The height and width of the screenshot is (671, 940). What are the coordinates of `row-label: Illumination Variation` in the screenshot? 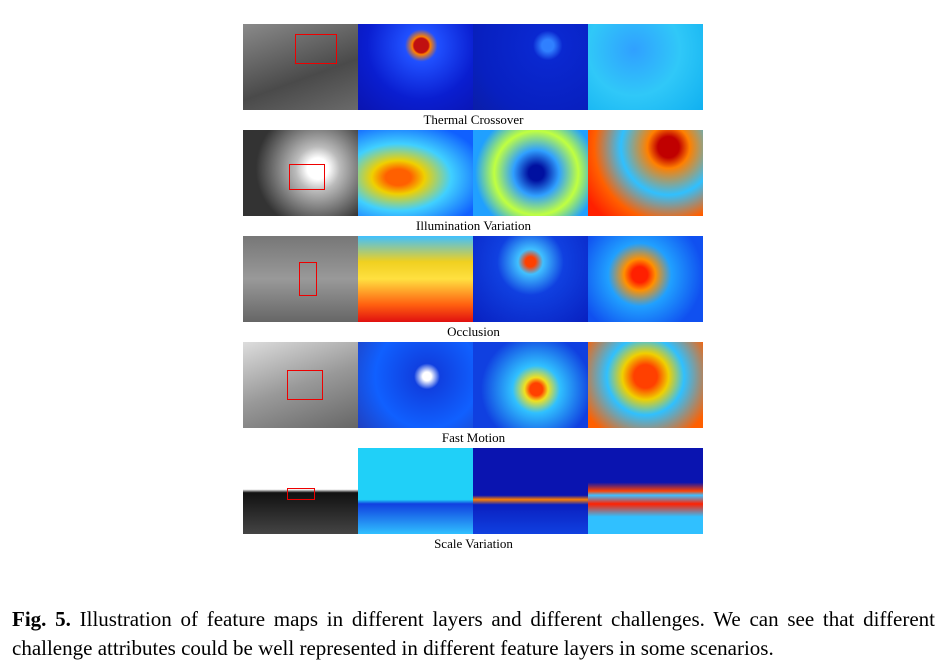 It's located at (473, 225).